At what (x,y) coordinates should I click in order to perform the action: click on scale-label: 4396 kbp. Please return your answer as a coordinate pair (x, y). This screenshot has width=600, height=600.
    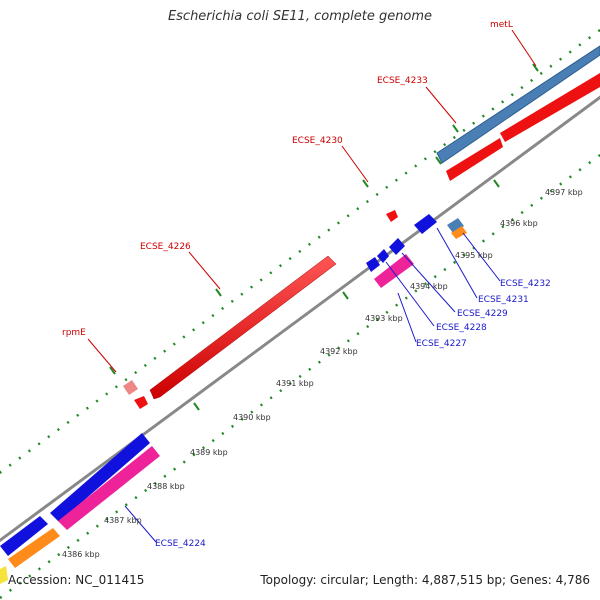
    Looking at the image, I should click on (519, 223).